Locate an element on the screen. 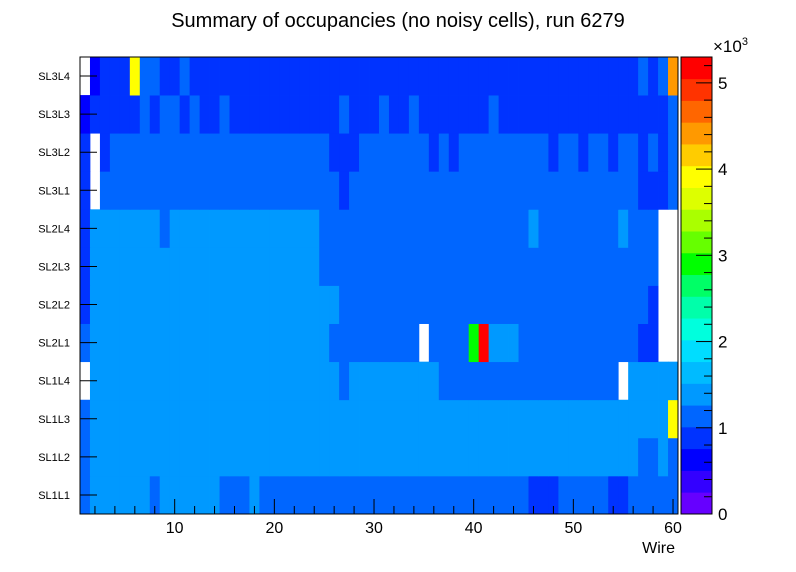 The width and height of the screenshot is (796, 572). row-label: SL2L3 is located at coordinates (54, 267).